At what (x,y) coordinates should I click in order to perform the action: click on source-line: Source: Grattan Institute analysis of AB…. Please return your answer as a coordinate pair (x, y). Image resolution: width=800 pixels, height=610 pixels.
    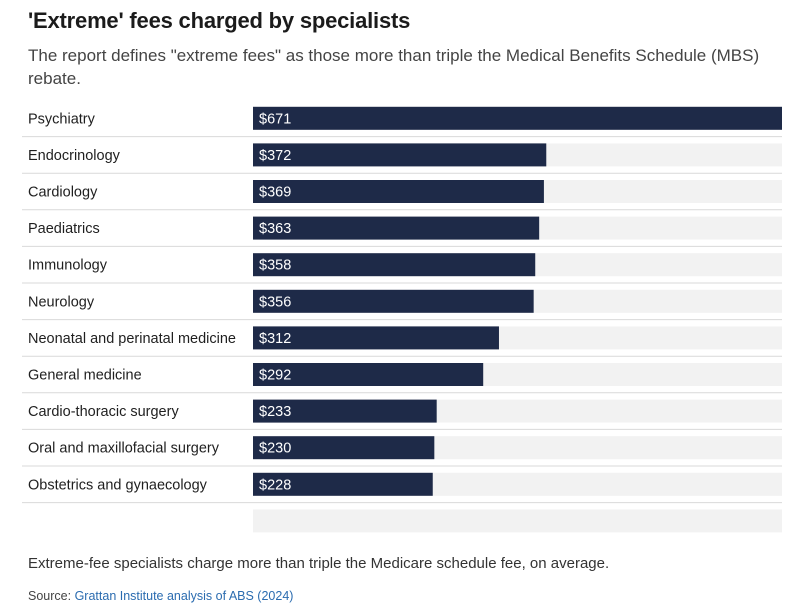
    Looking at the image, I should click on (160, 596).